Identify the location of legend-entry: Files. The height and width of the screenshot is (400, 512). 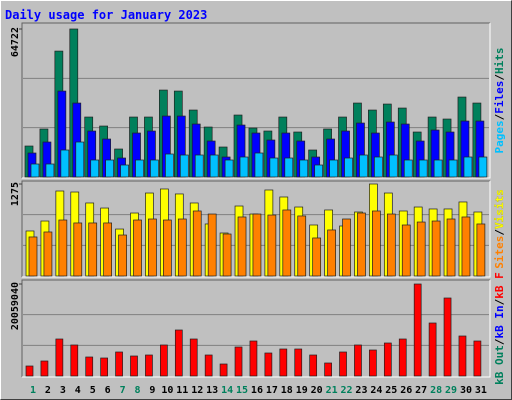
(499, 97).